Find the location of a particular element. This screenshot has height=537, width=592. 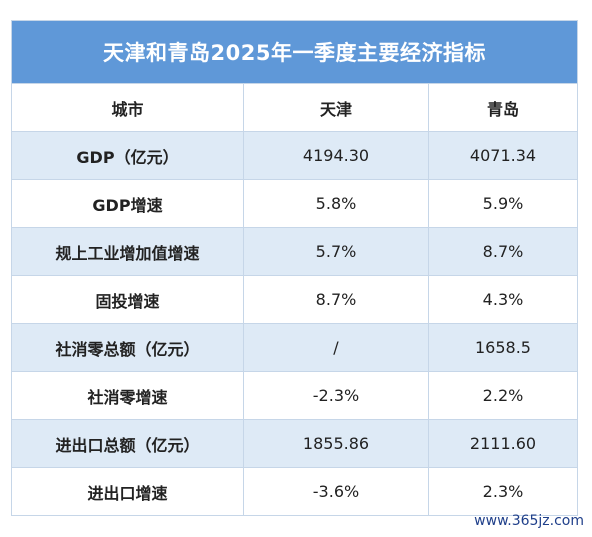

row-label: 社消零增速 is located at coordinates (128, 395).